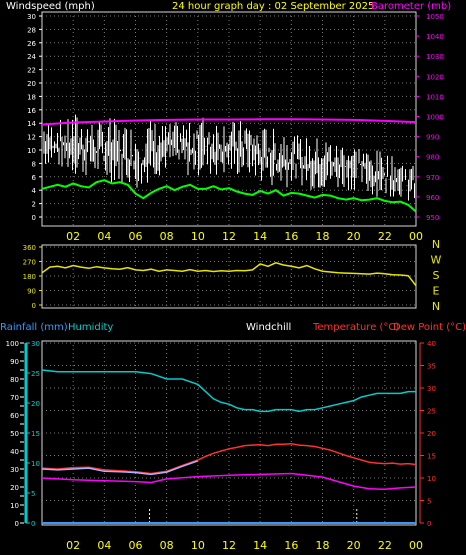 The width and height of the screenshot is (466, 555). I want to click on humidity-tick-label: 60, so click(14, 416).